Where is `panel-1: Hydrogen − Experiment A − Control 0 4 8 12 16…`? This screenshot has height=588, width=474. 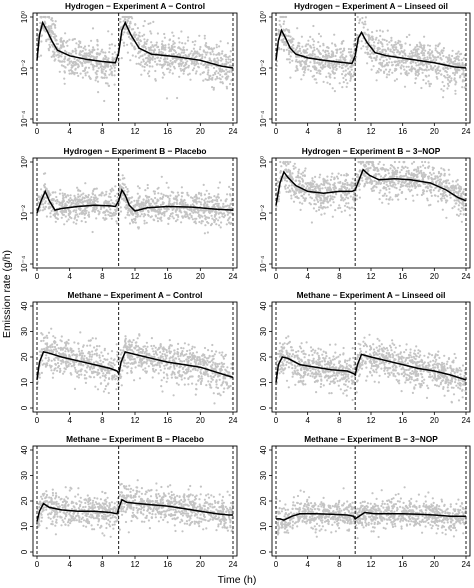
panel-1: Hydrogen − Experiment A − Control 0 4 8 12 16… is located at coordinates (129, 68).